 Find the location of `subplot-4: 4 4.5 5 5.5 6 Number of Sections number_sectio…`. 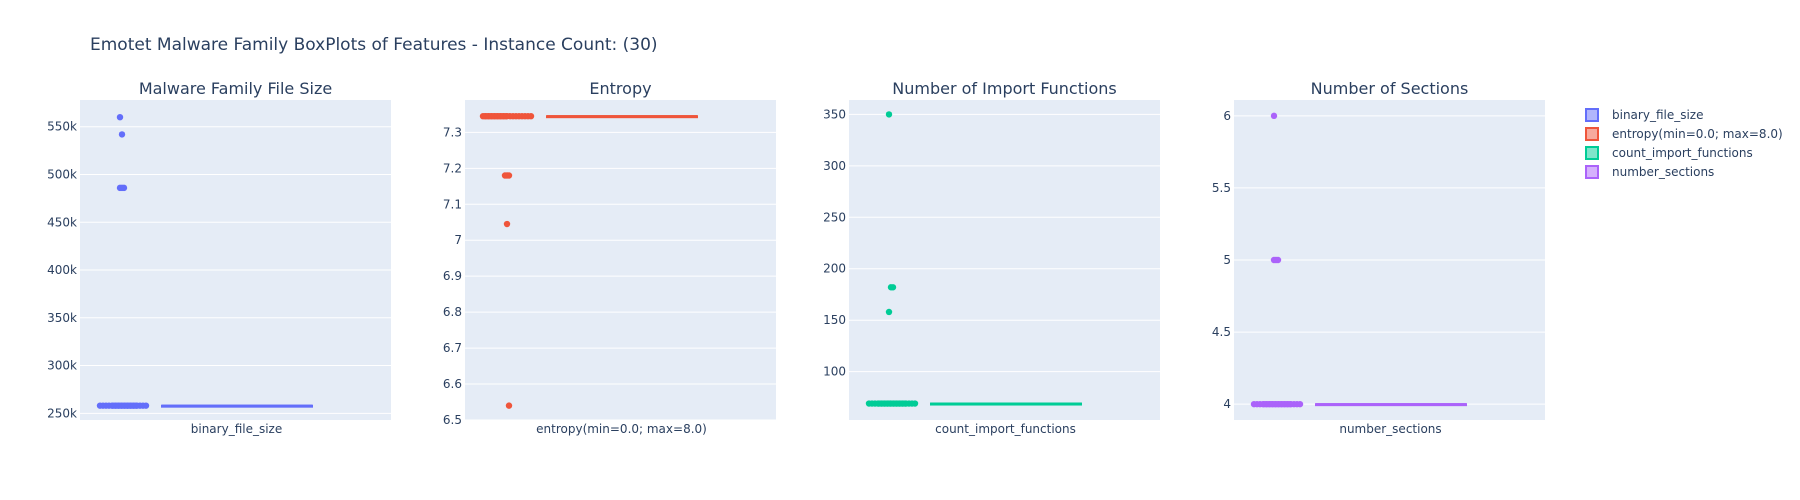

subplot-4: 4 4.5 5 5.5 6 Number of Sections number_sectio… is located at coordinates (1378, 257).